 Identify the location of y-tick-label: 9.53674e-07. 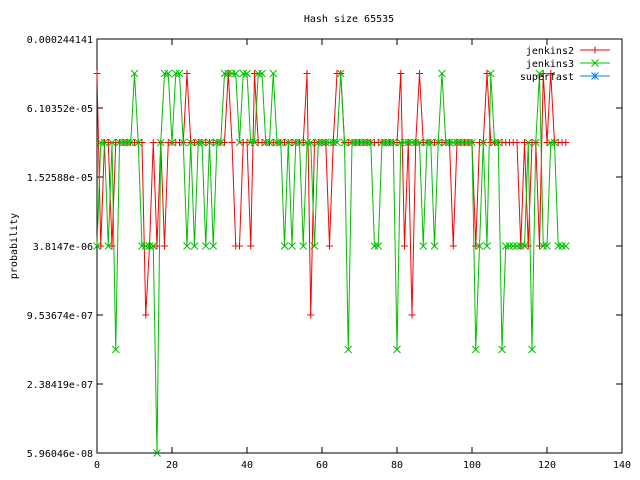
(60, 316).